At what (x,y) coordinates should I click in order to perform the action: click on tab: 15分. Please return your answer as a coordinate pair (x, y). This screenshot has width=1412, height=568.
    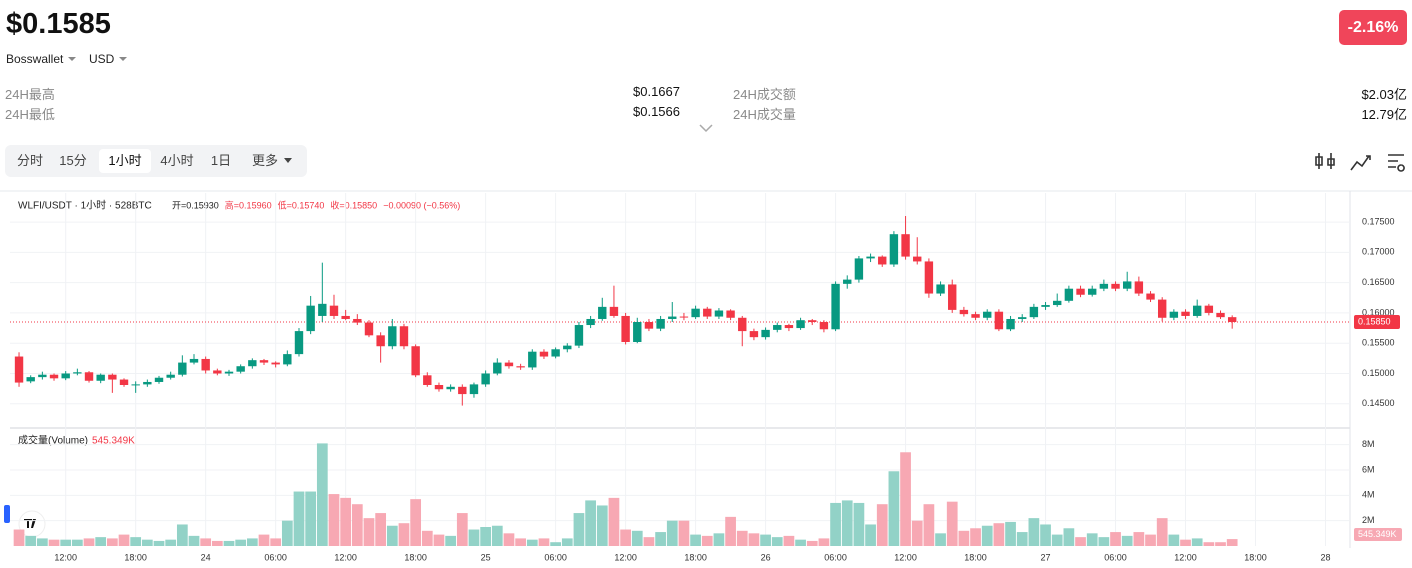
    Looking at the image, I should click on (73, 160).